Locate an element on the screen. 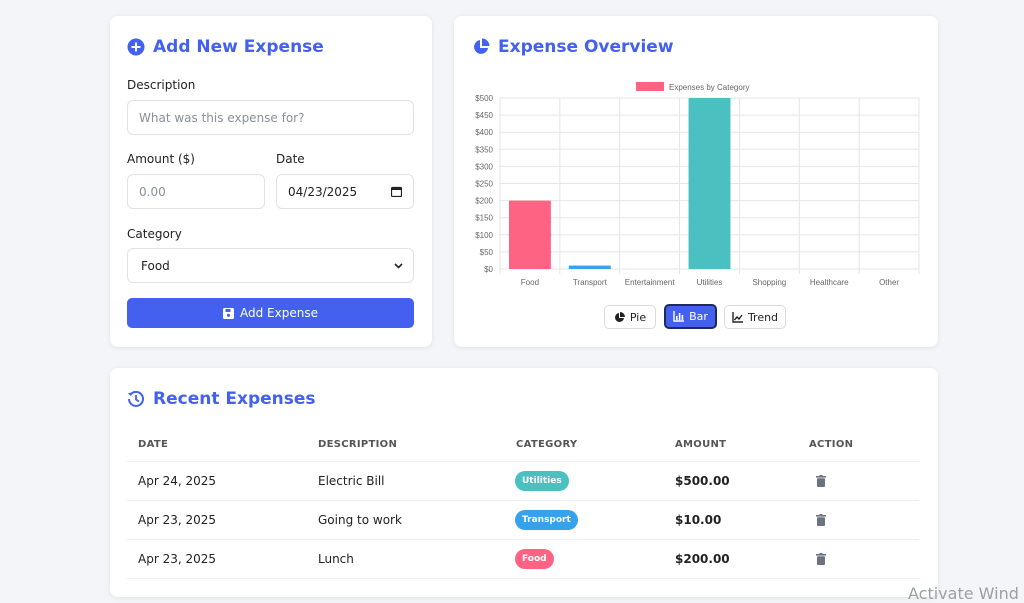 This screenshot has width=1024, height=603. description-input: What was this expense for? is located at coordinates (270, 117).